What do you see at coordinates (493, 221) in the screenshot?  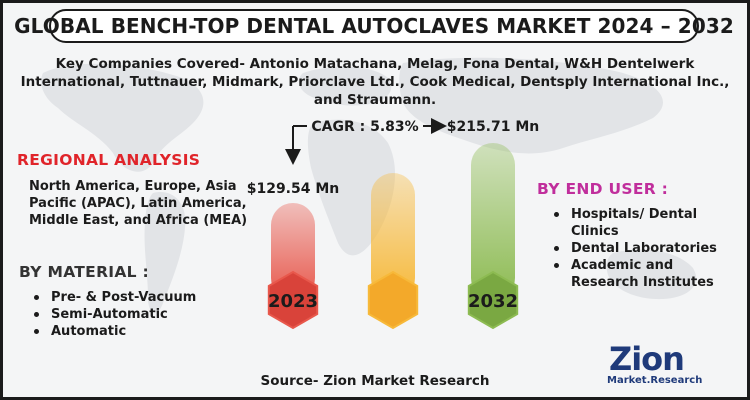 I see `bar-2032` at bounding box center [493, 221].